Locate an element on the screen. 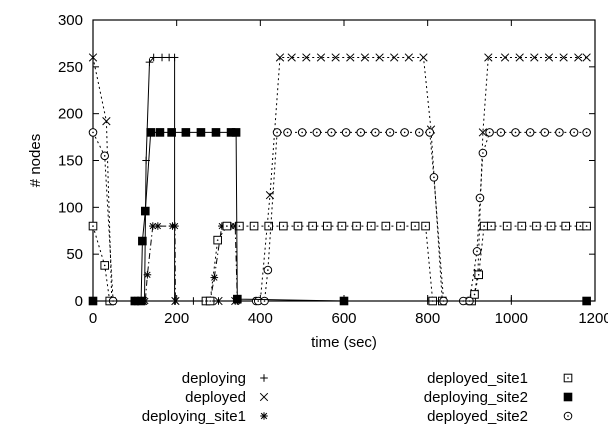 Image resolution: width=608 pixels, height=430 pixels. y-tick-label: 250 is located at coordinates (70, 67).